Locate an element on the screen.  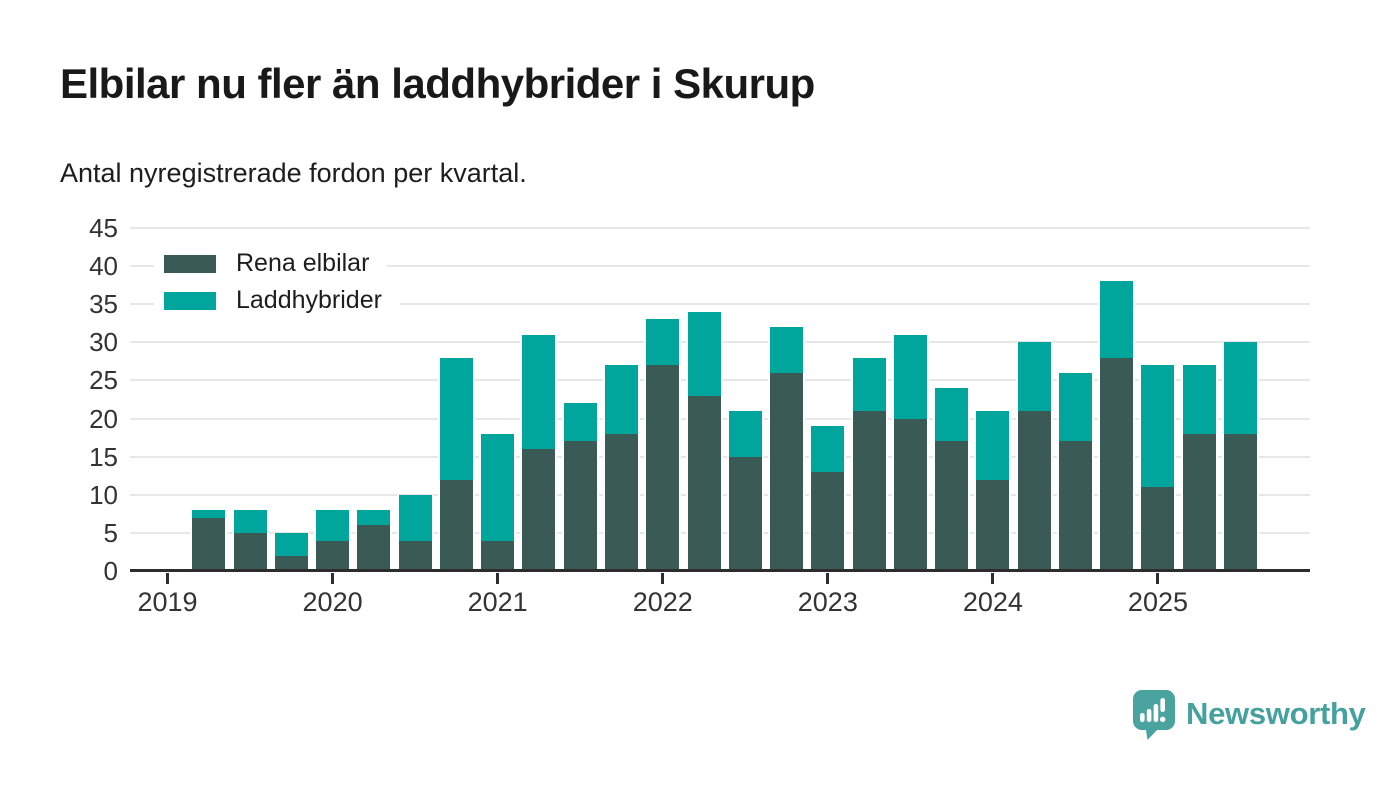
bar-2020-q2 is located at coordinates (374, 540).